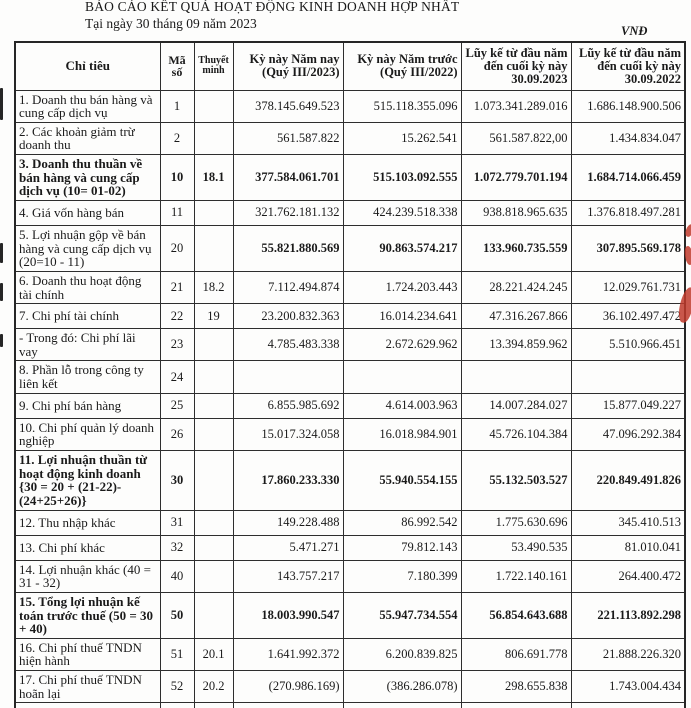  Describe the element at coordinates (213, 687) in the screenshot. I see `note-cell: 20.2` at that location.